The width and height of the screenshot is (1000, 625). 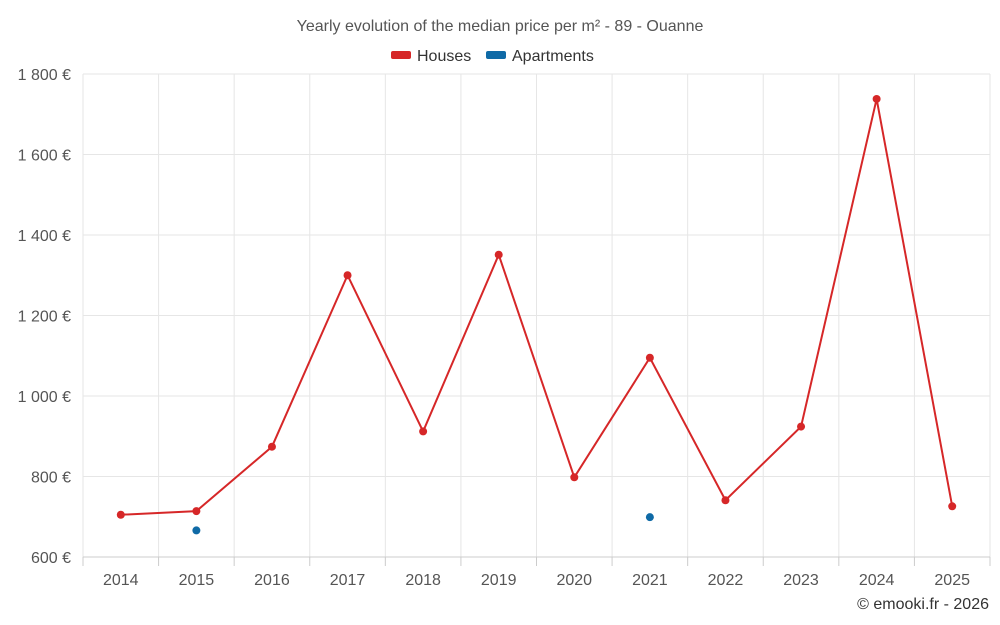 I want to click on x-tick-label: 2021, so click(x=650, y=580).